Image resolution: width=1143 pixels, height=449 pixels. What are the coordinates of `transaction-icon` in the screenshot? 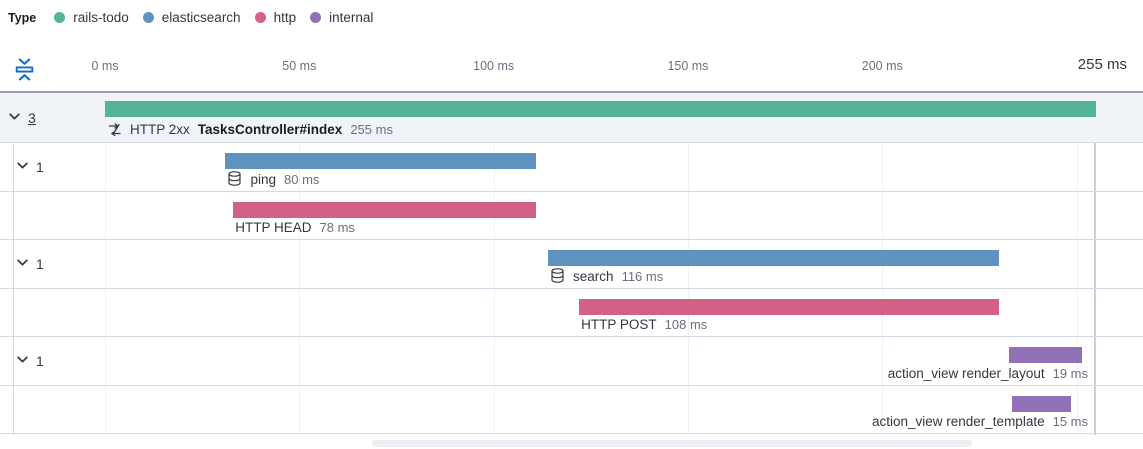 It's located at (114, 129).